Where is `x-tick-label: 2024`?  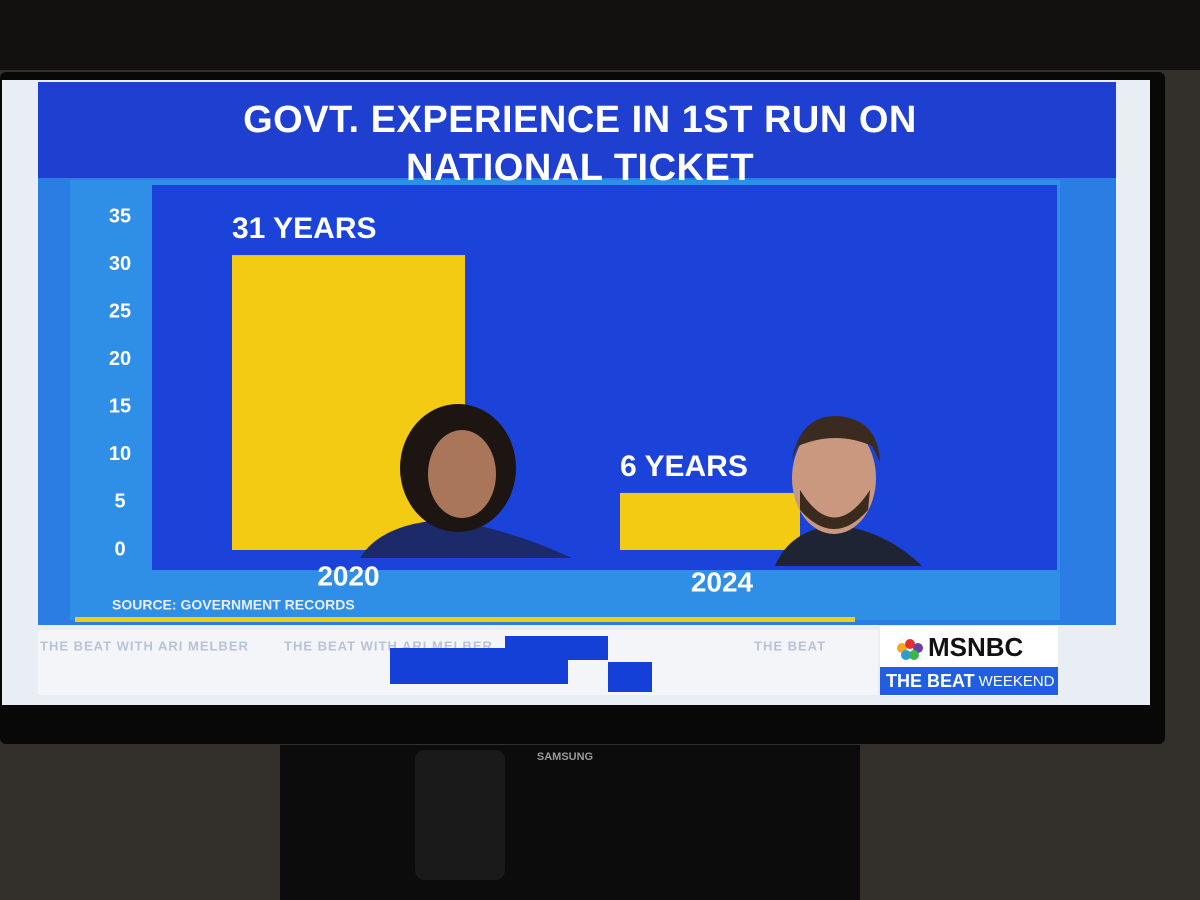
x-tick-label: 2024 is located at coordinates (722, 581).